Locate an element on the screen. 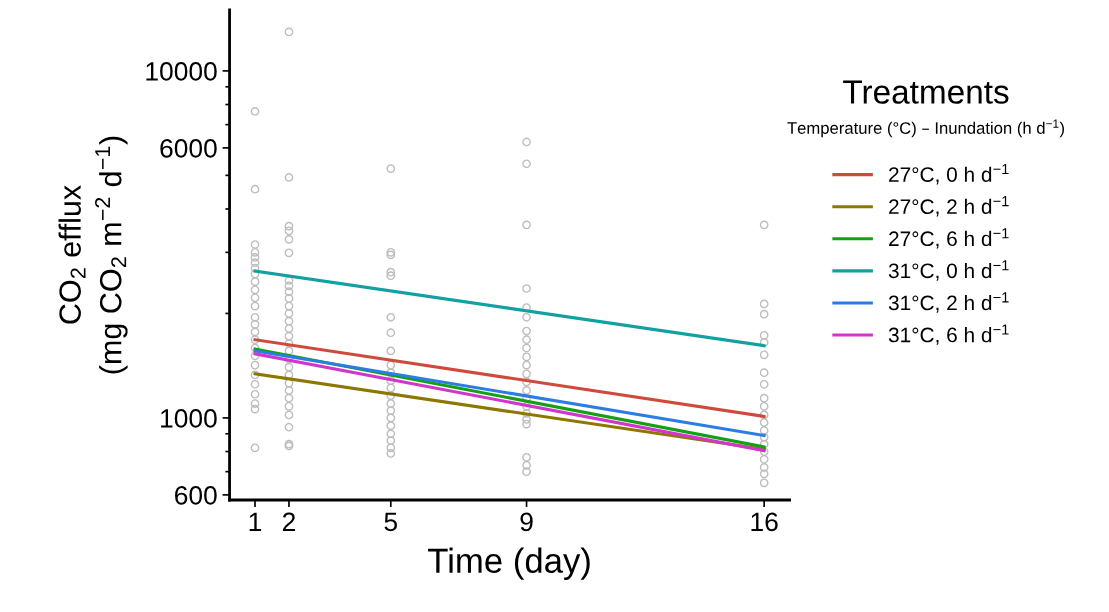 The image size is (1109, 612). x-tick-label: 1 is located at coordinates (255, 521).